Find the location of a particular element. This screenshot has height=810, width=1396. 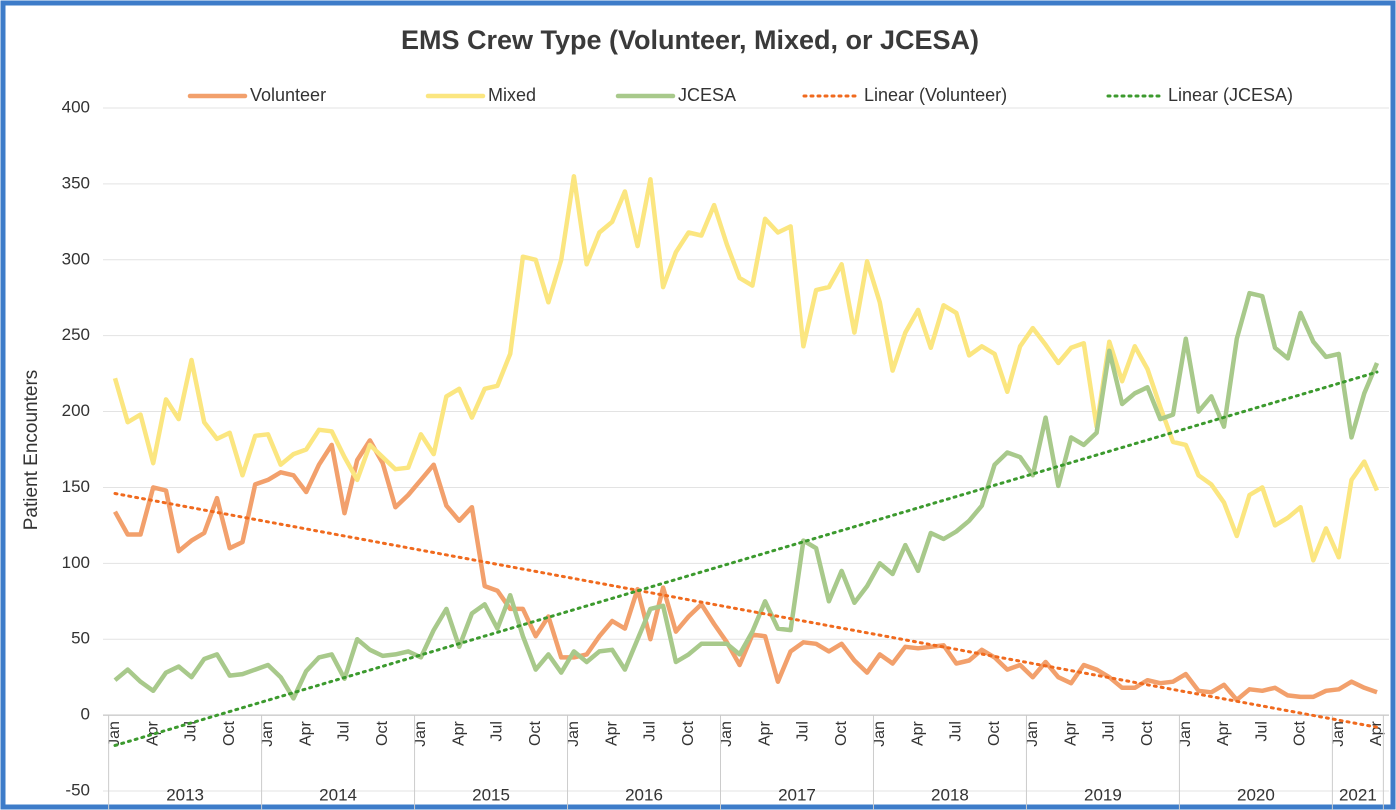

year-label: 2021 is located at coordinates (1358, 794).